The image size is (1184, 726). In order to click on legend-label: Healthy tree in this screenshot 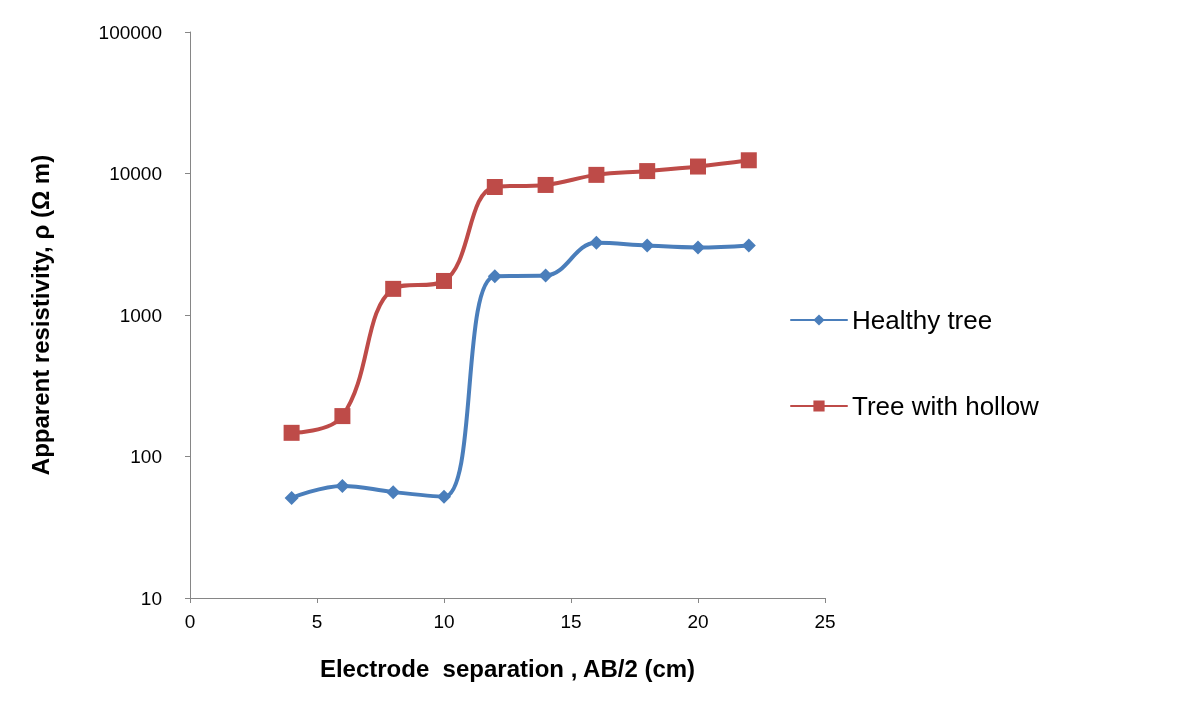, I will do `click(922, 320)`.